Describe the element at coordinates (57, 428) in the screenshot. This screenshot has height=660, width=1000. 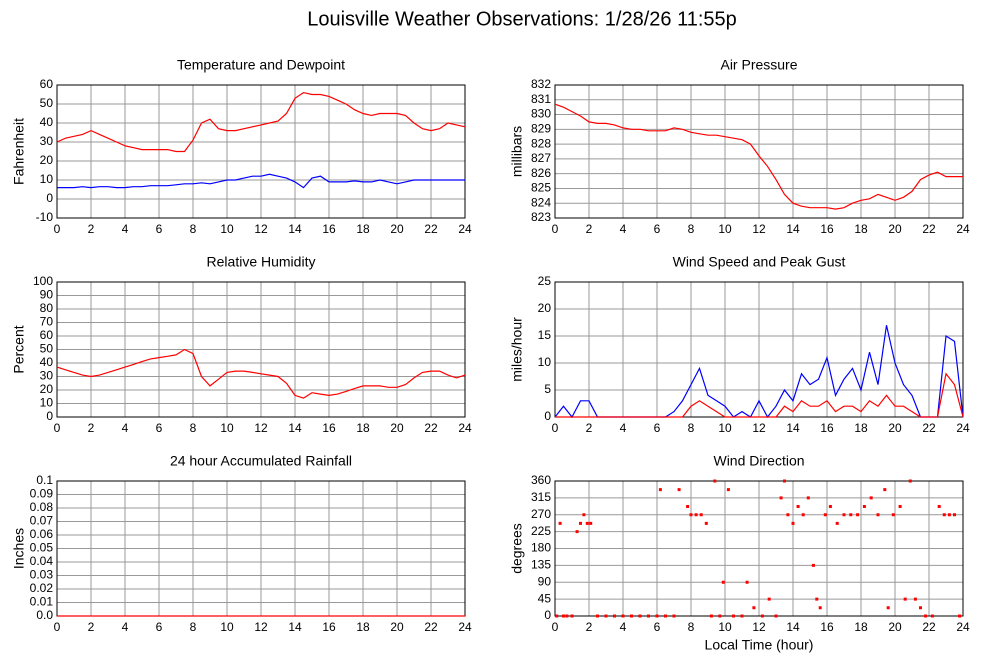
I see `x-tick-label: 0` at that location.